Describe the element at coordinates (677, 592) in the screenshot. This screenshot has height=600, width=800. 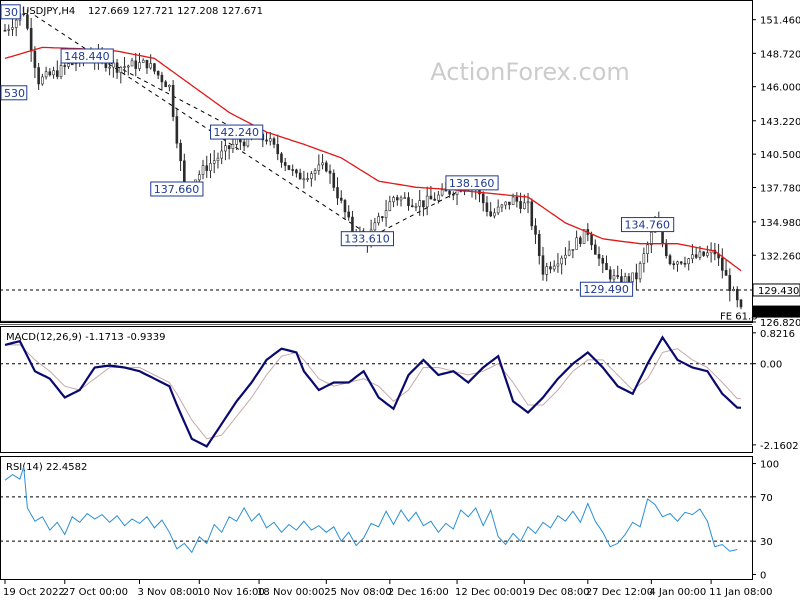
I see `x-tick-label: 4 Jan 00:00` at that location.